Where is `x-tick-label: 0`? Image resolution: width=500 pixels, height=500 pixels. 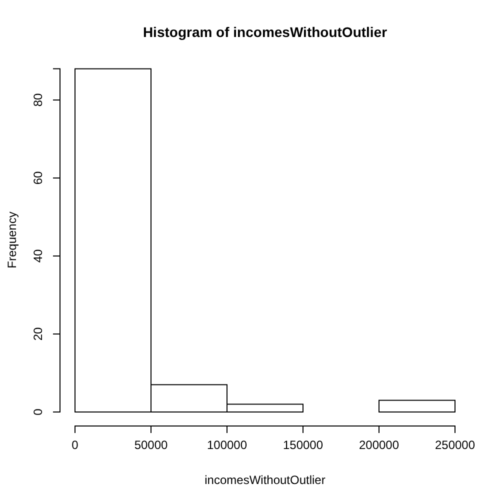 x-tick-label: 0 is located at coordinates (75, 445).